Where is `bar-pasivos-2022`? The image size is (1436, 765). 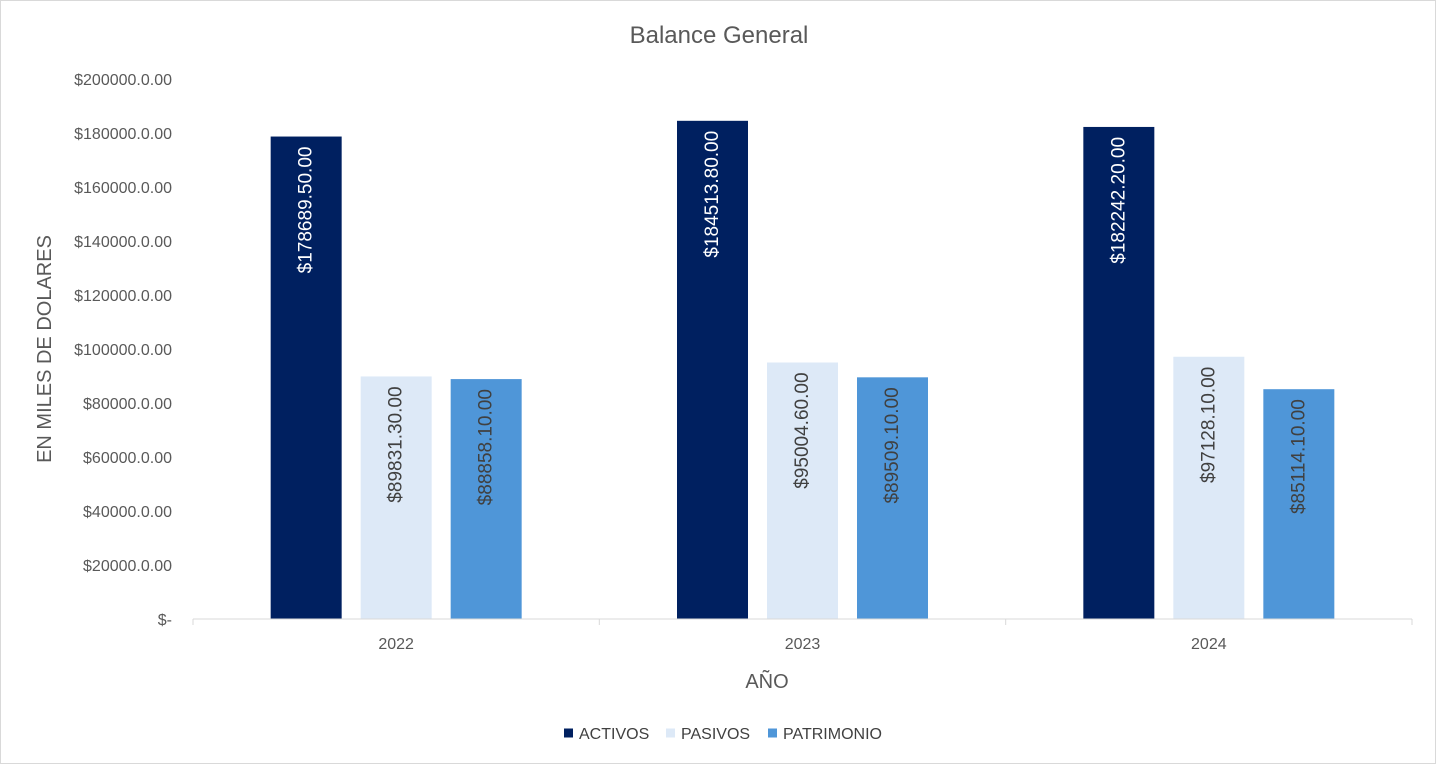 bar-pasivos-2022 is located at coordinates (396, 497).